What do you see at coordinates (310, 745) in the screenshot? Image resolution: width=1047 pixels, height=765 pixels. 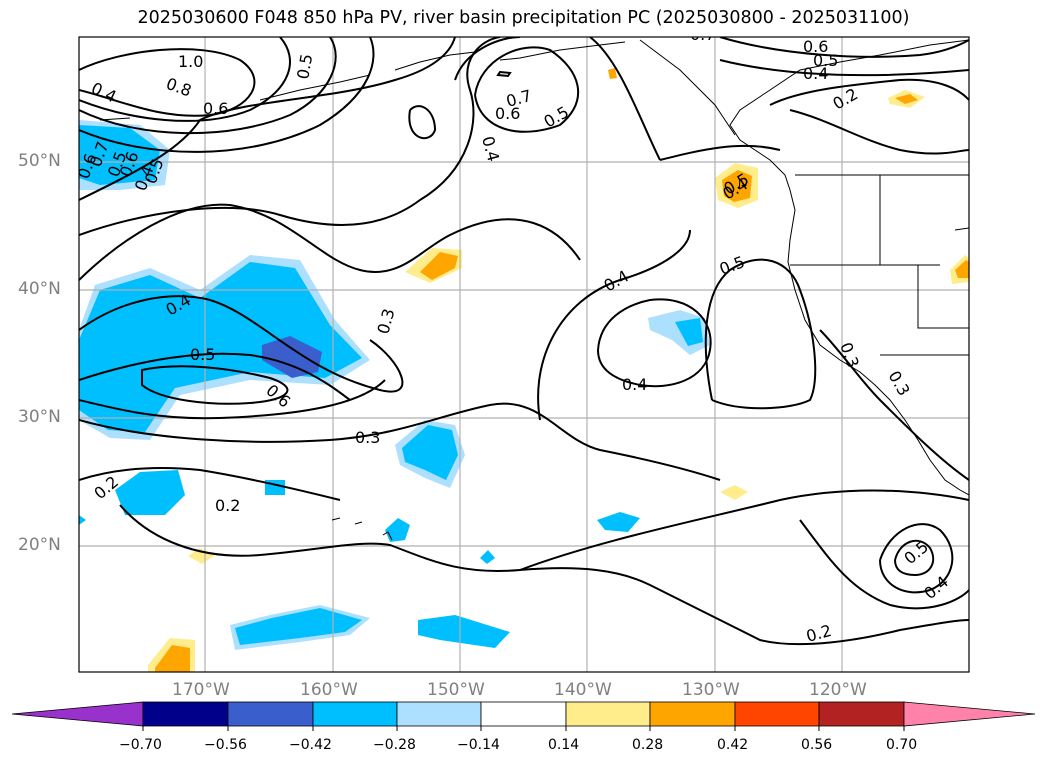 I see `colorbar-tick-label: −0.42` at bounding box center [310, 745].